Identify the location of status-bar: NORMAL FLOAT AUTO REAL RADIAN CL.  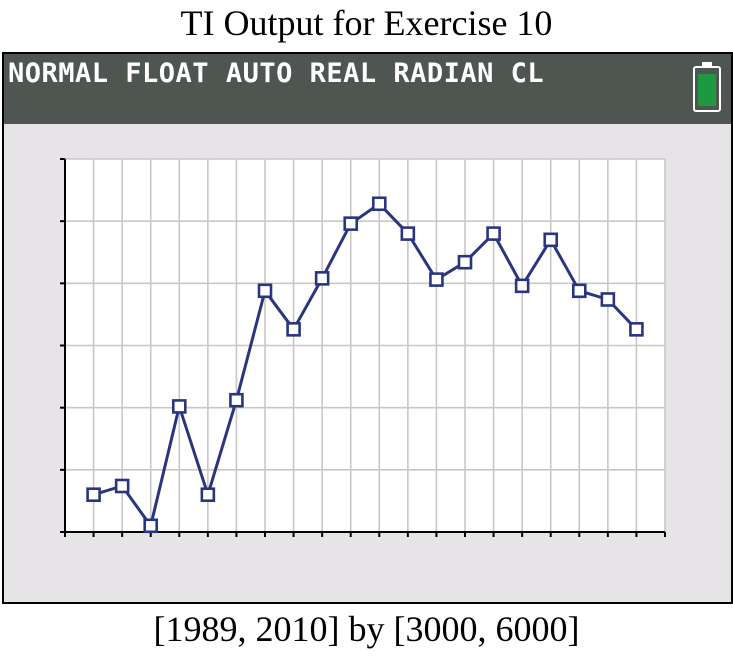
(367, 89).